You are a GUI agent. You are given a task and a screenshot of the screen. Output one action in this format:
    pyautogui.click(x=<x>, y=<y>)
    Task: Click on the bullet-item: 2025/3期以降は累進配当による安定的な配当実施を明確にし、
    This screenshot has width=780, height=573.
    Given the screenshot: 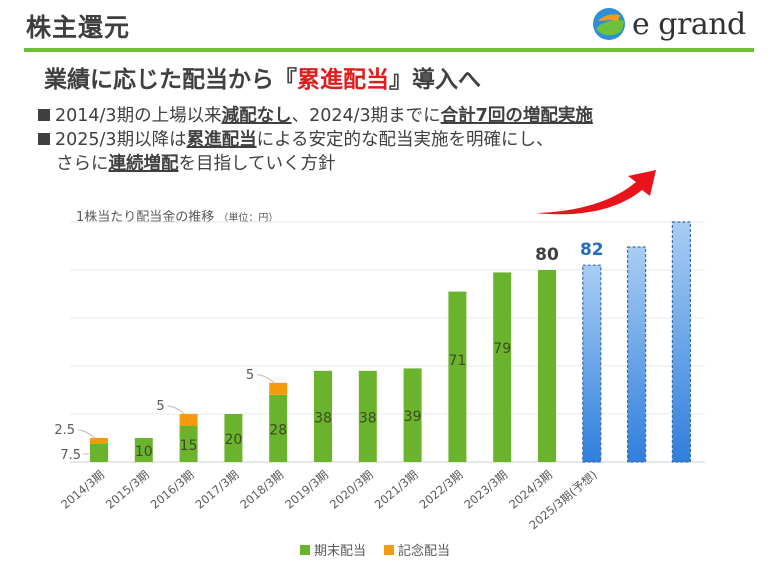 What is the action you would take?
    pyautogui.click(x=315, y=140)
    